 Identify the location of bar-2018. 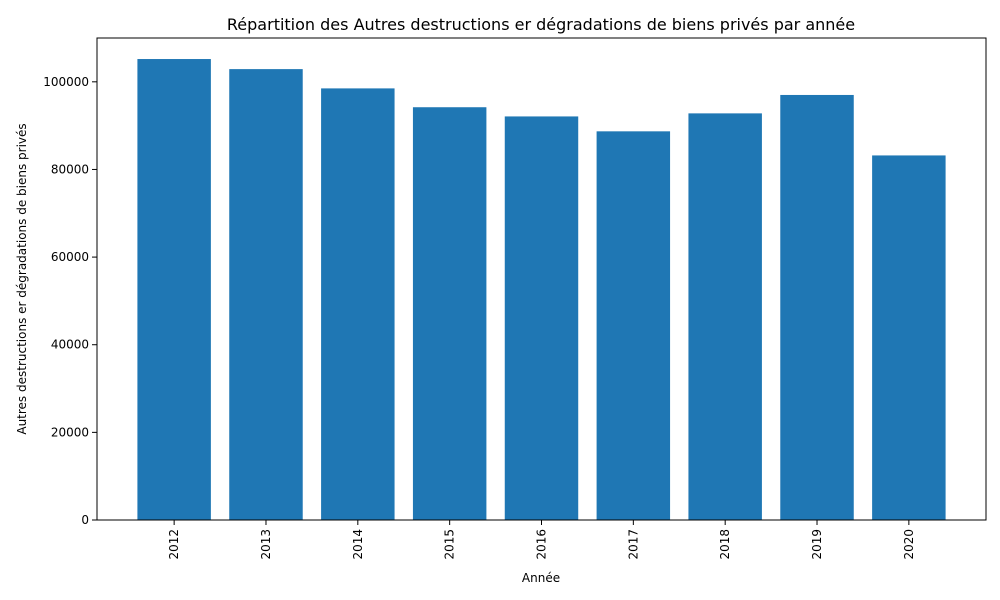
(725, 317).